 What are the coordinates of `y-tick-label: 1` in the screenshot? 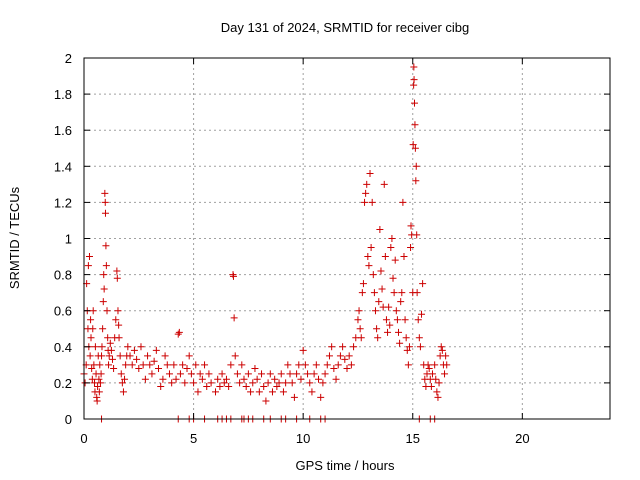 It's located at (68, 239).